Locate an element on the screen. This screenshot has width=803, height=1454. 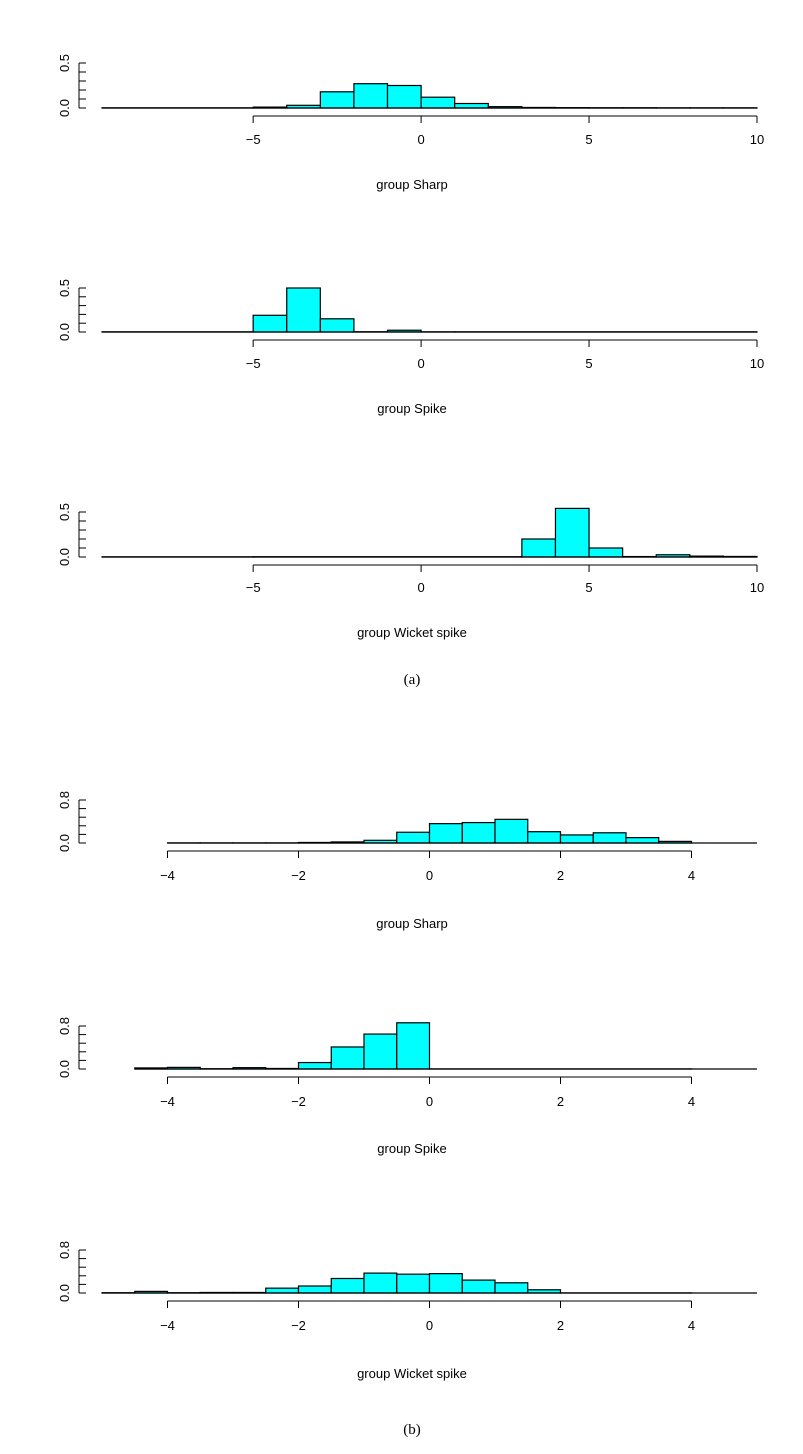
panel-3: −5 0 5 10 0.0 0.5 group Wicket spike is located at coordinates (410, 571).